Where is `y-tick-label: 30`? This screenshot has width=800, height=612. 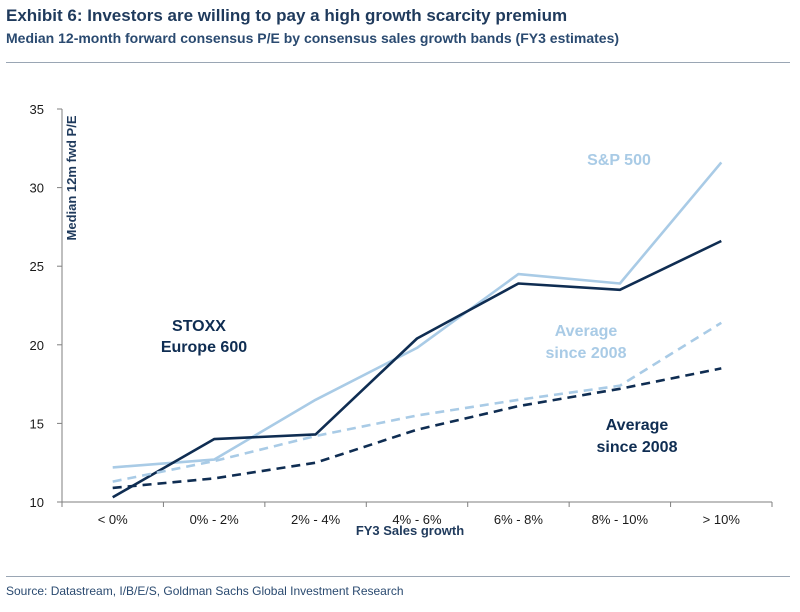 y-tick-label: 30 is located at coordinates (37, 188).